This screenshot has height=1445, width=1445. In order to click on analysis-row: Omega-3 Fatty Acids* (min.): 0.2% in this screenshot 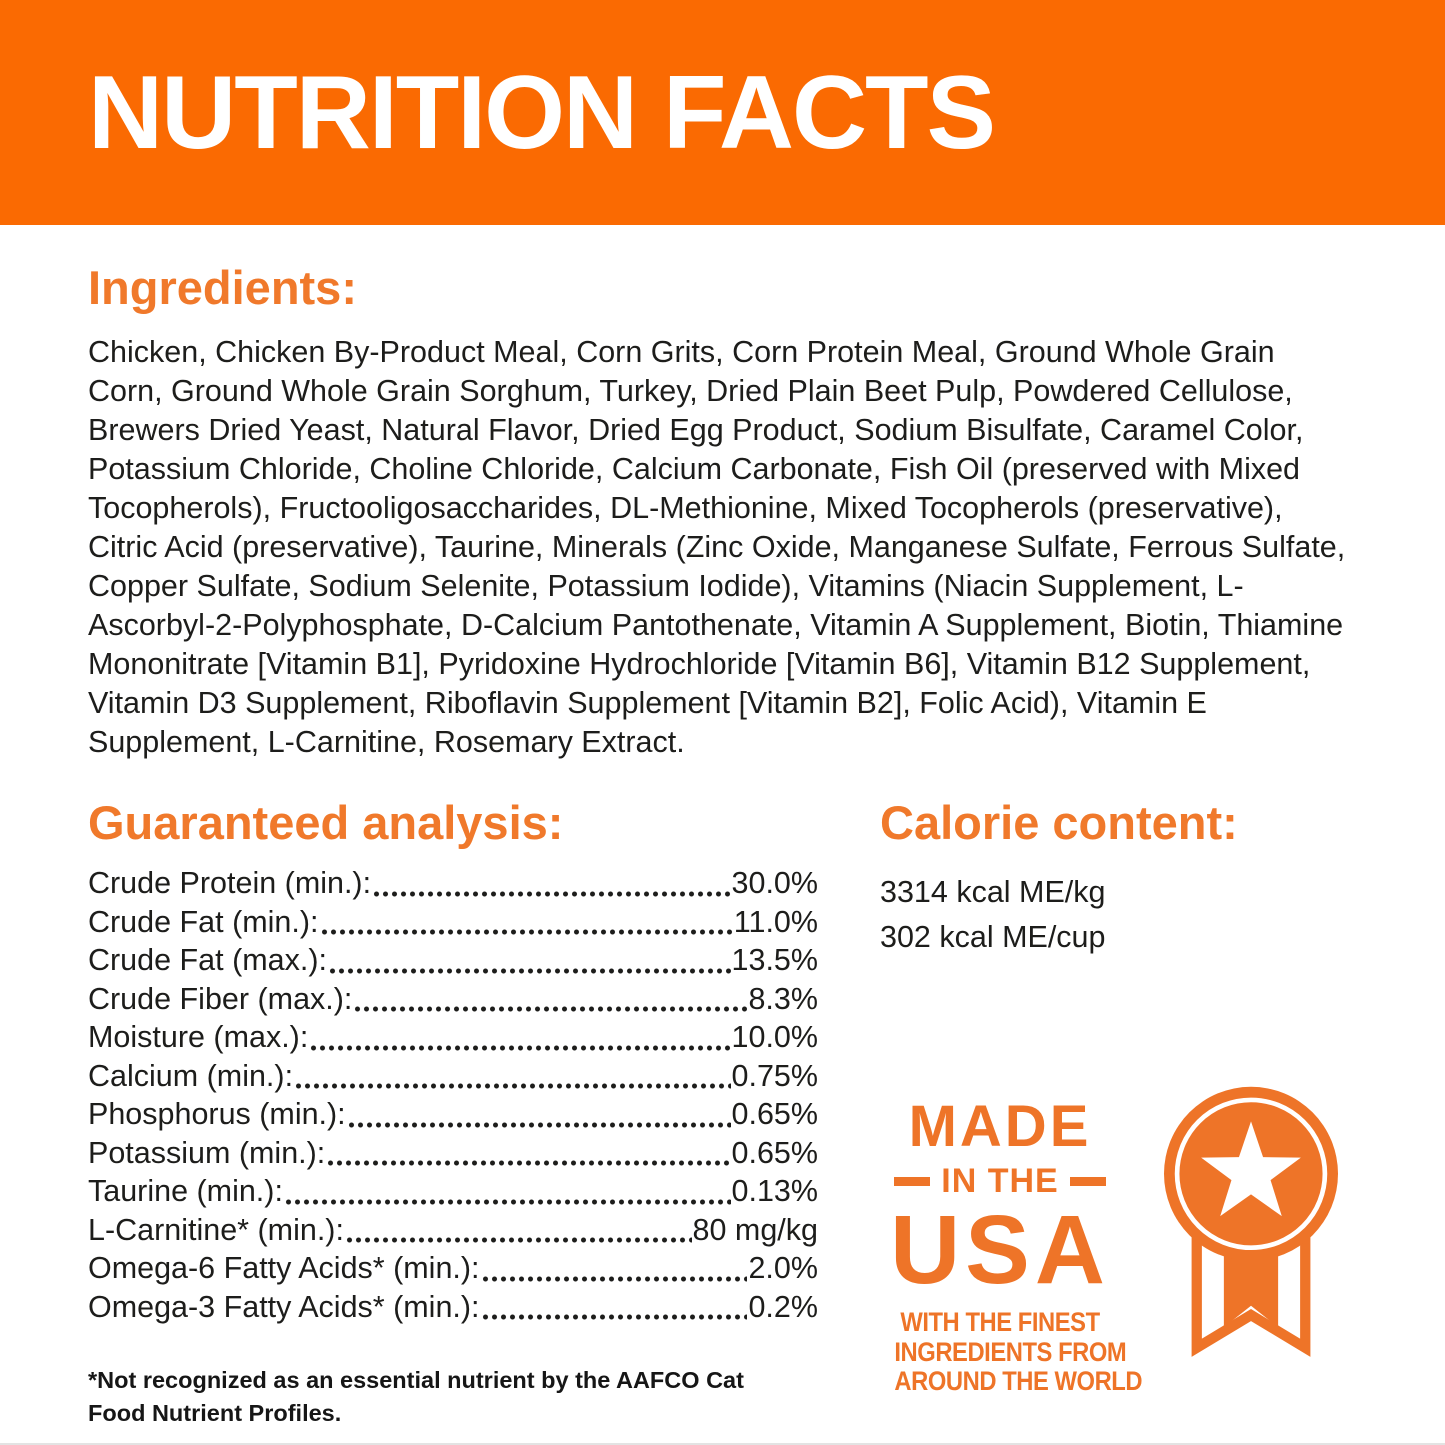, I will do `click(453, 1309)`.